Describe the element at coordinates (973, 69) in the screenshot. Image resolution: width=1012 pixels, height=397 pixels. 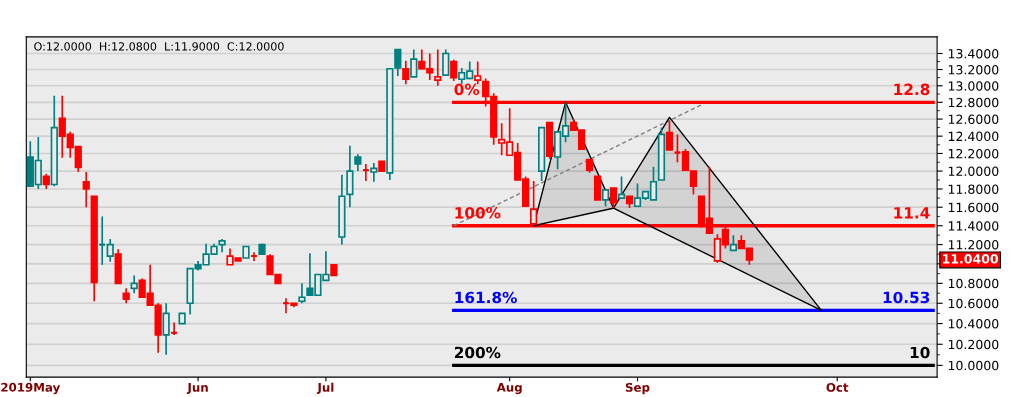
I see `y-tick-label: 13.2000` at that location.